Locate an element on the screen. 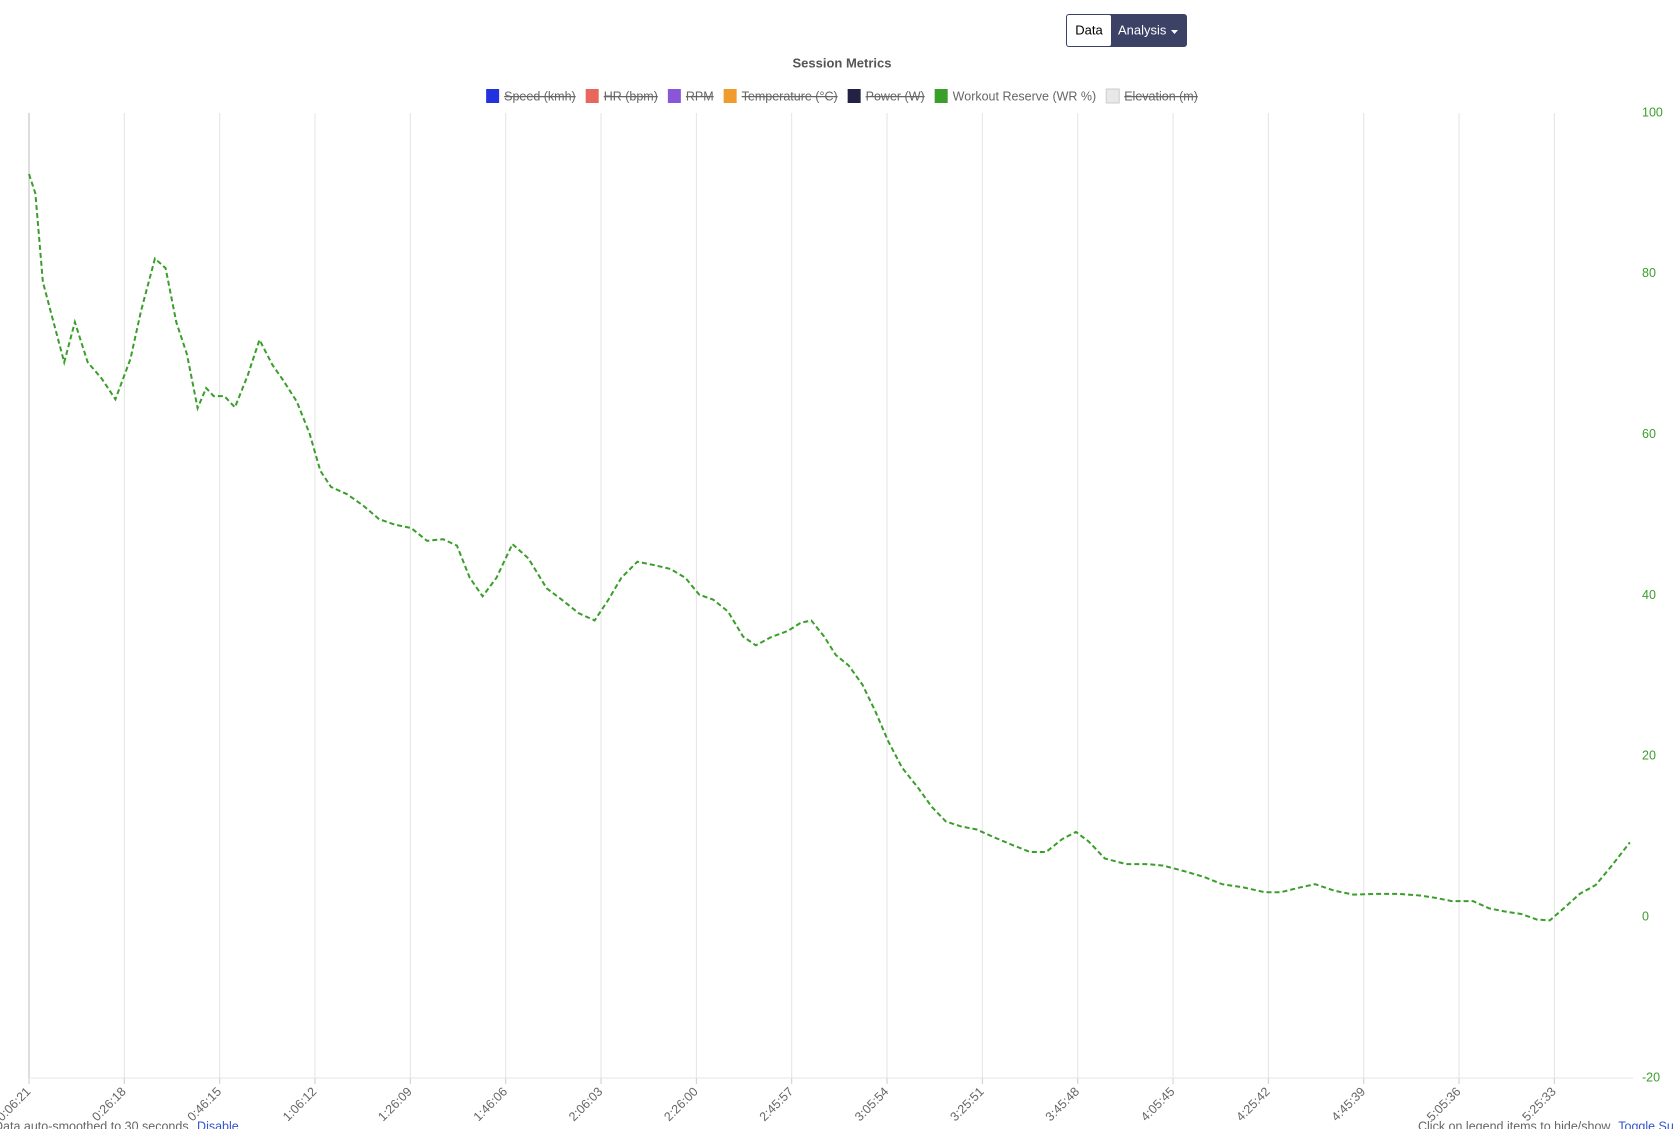 The image size is (1674, 1129). disable-link: Disable is located at coordinates (218, 1124).